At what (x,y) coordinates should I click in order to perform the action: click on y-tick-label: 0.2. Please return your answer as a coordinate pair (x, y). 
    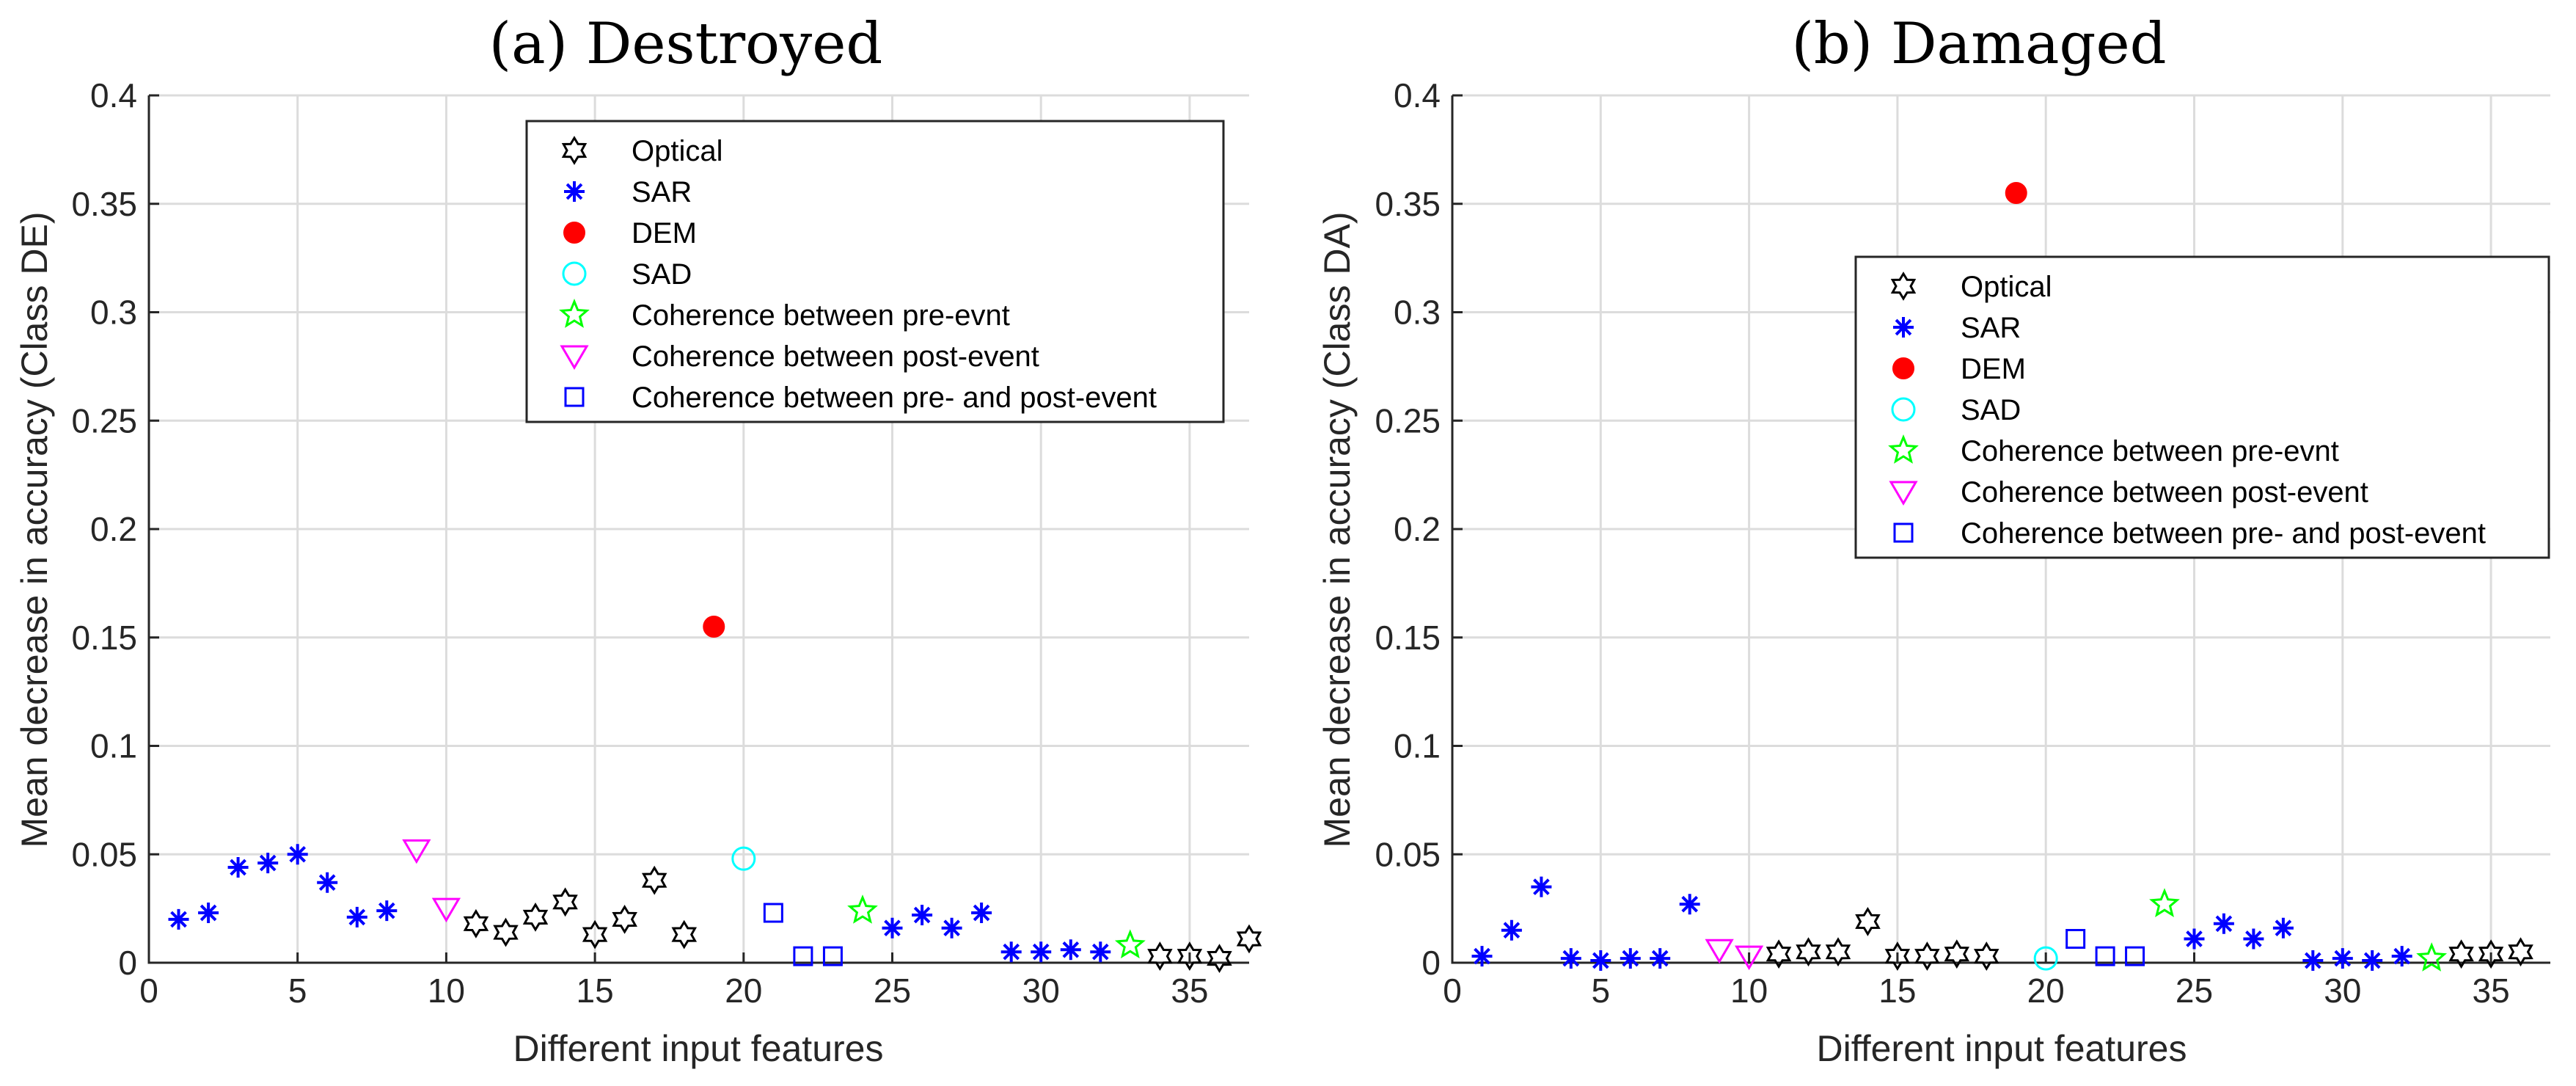
    Looking at the image, I should click on (1418, 529).